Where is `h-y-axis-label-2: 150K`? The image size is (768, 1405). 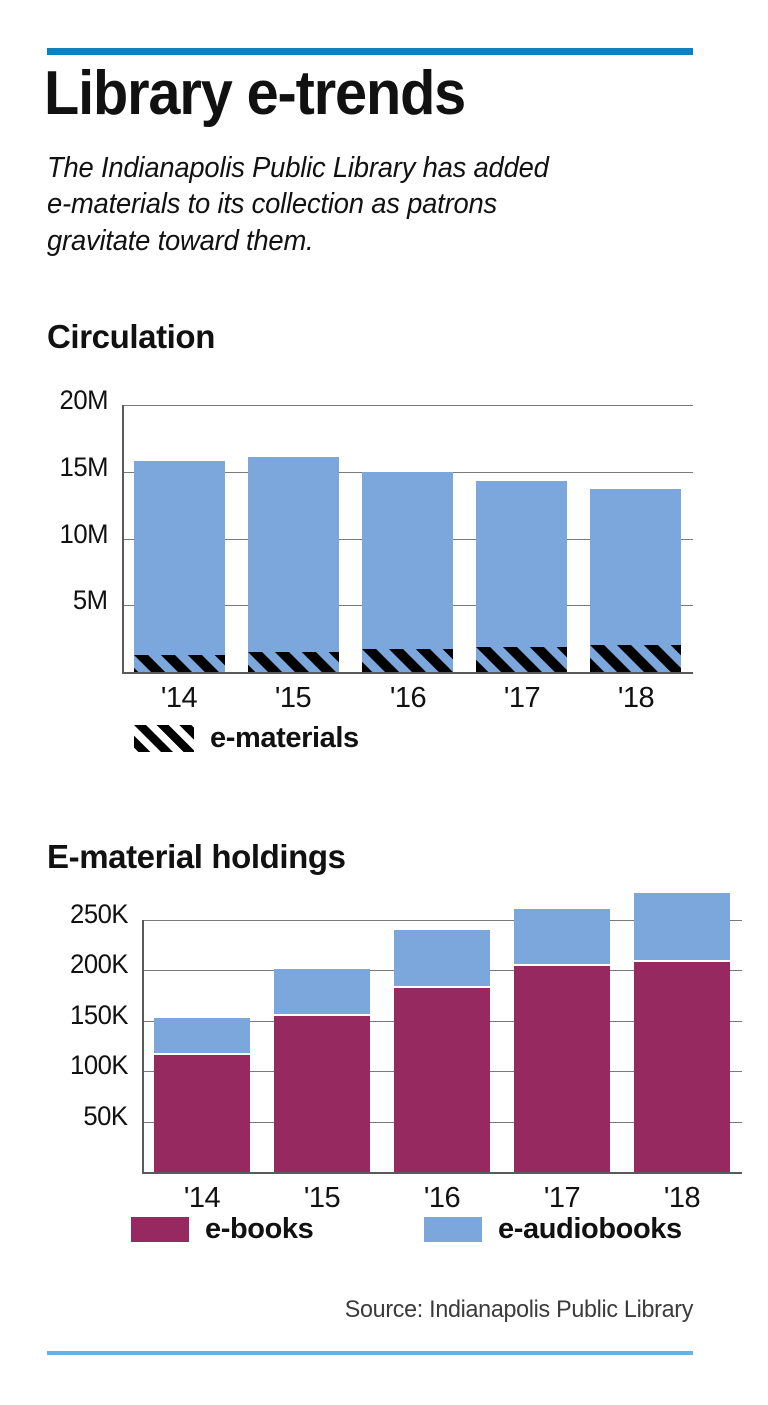
h-y-axis-label-2: 150K is located at coordinates (98, 1015).